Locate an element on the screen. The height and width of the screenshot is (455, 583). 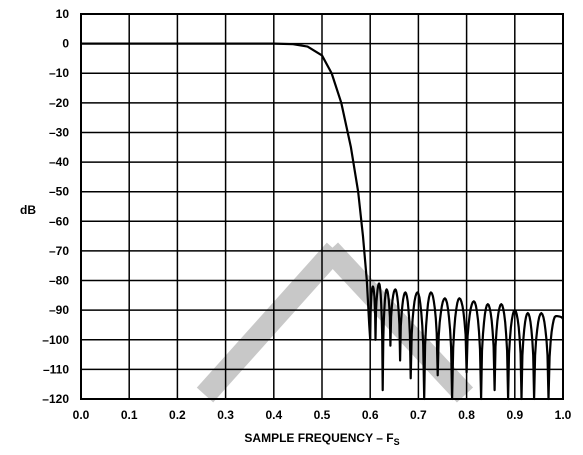
x-axis-title: SAMPLE FREQUENCY – FS is located at coordinates (321, 439).